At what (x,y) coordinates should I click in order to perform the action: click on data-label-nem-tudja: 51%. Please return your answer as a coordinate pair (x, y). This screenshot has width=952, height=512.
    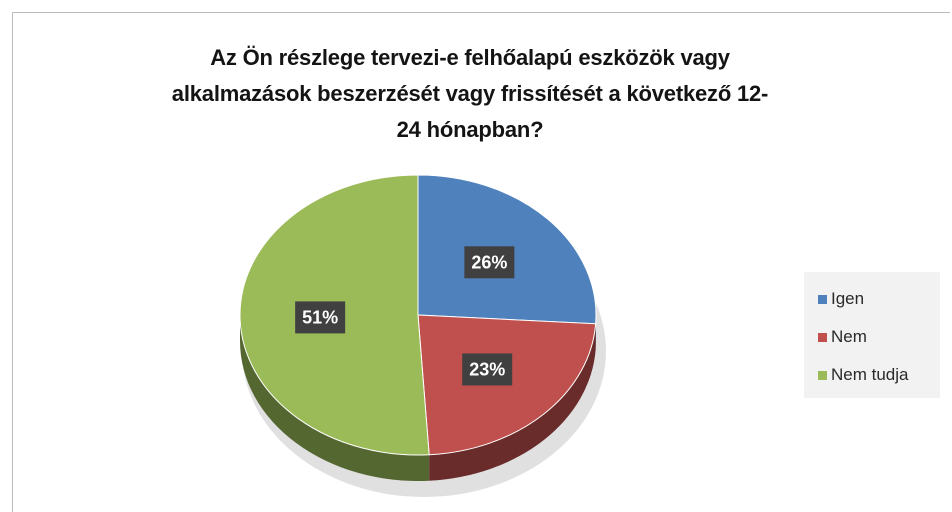
    Looking at the image, I should click on (320, 317).